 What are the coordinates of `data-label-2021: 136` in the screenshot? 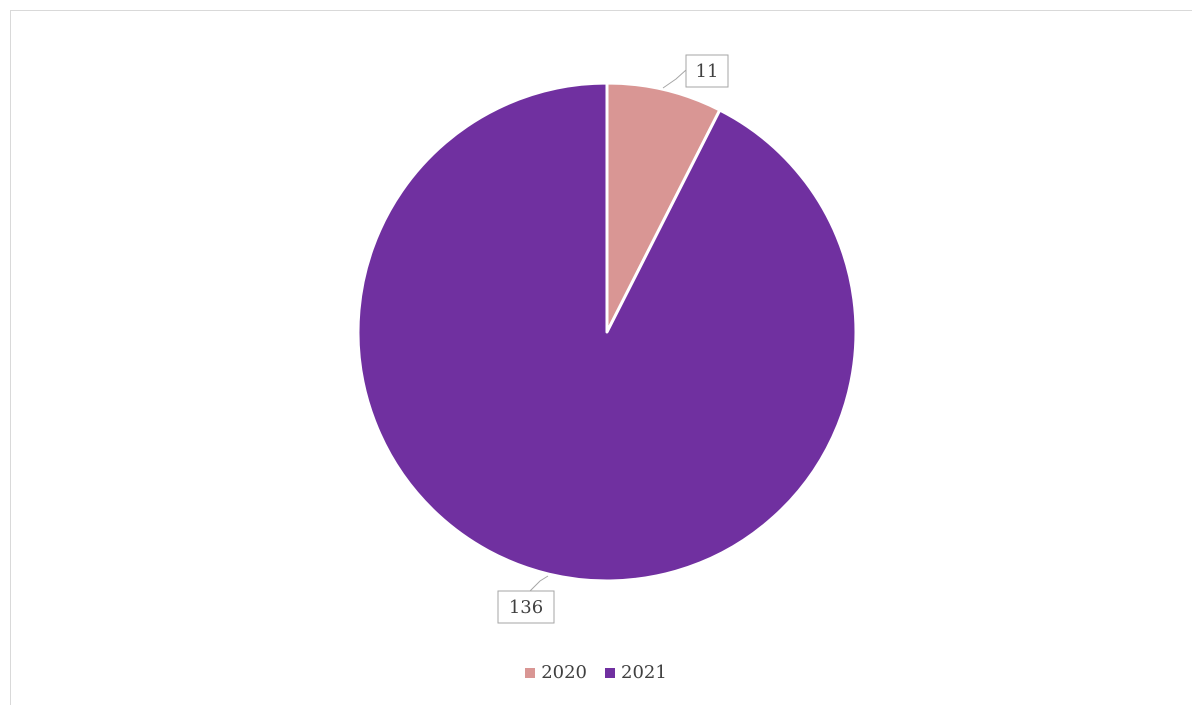 It's located at (526, 599).